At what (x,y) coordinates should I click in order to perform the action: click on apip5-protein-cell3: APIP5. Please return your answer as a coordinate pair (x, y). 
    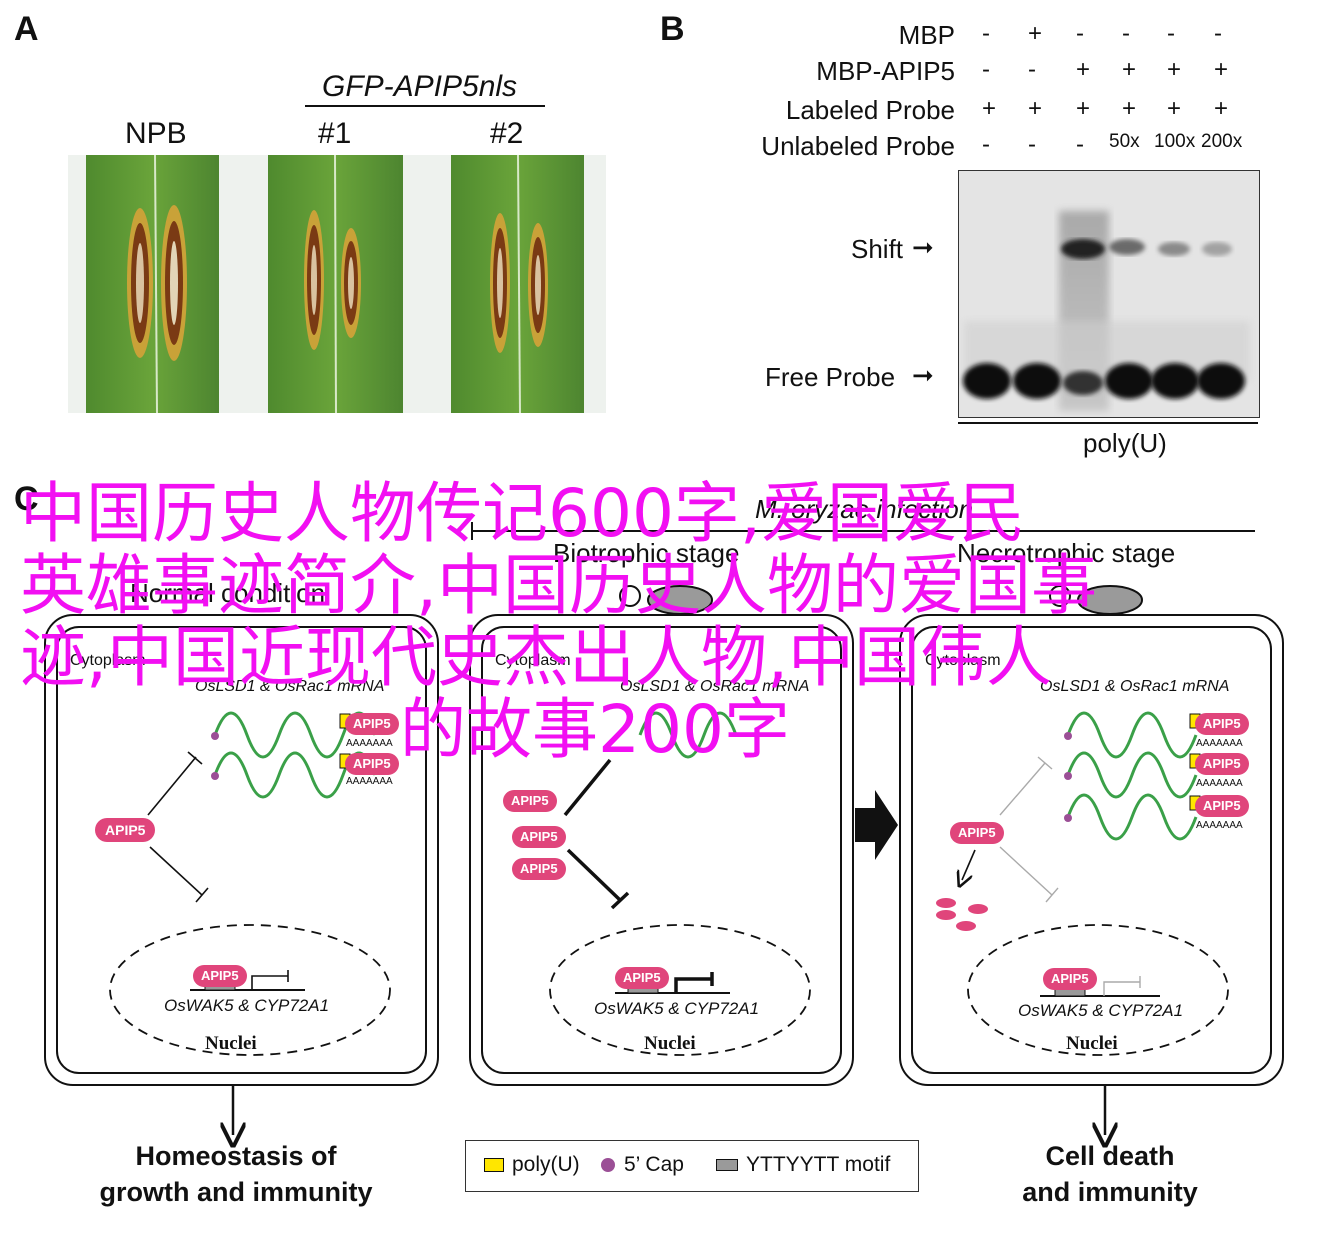
    Looking at the image, I should click on (977, 833).